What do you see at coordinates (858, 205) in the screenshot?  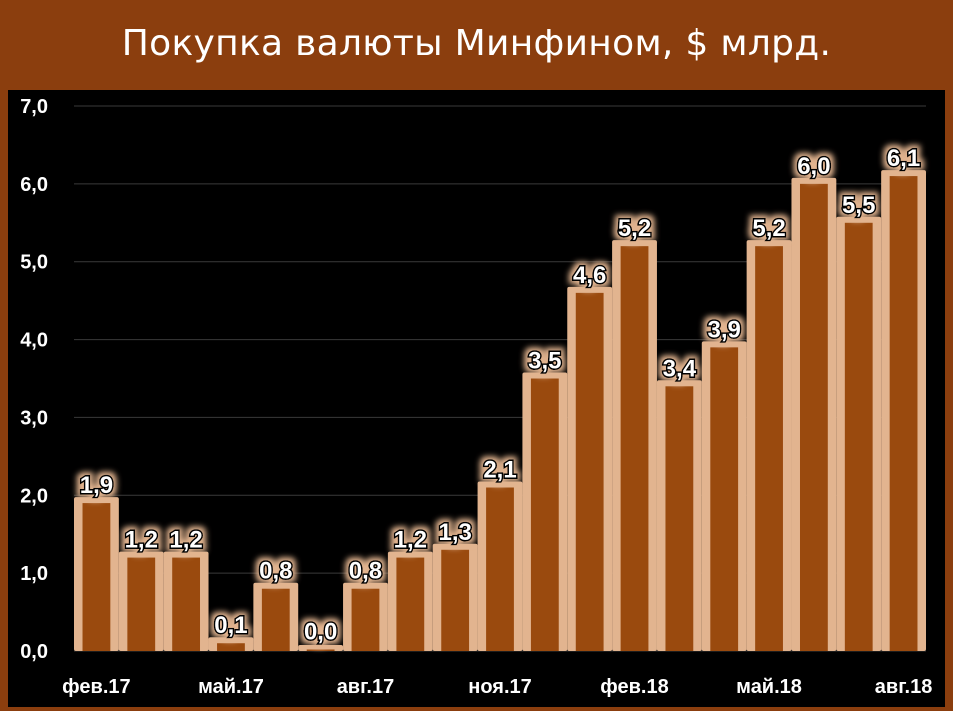 I see `data-label: 5,5` at bounding box center [858, 205].